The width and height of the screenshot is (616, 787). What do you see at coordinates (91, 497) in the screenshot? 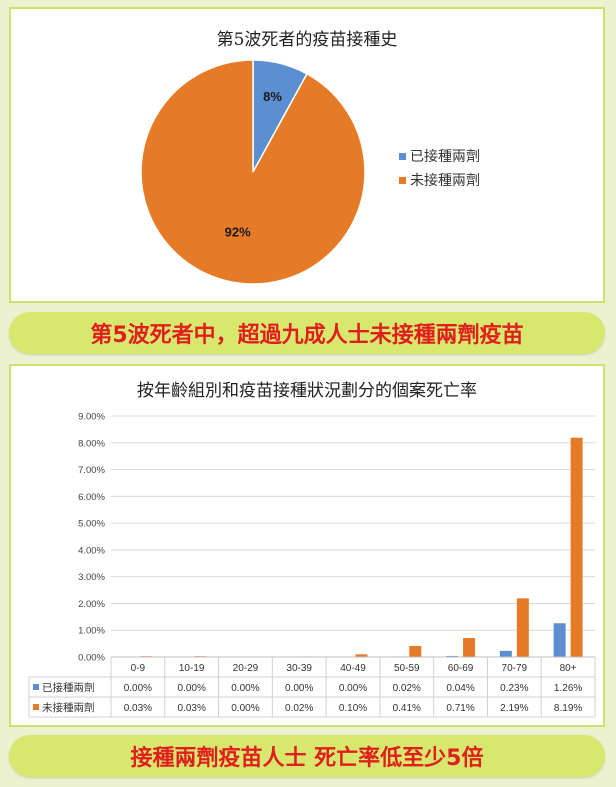
I see `y-tick-label: 6.00%` at bounding box center [91, 497].